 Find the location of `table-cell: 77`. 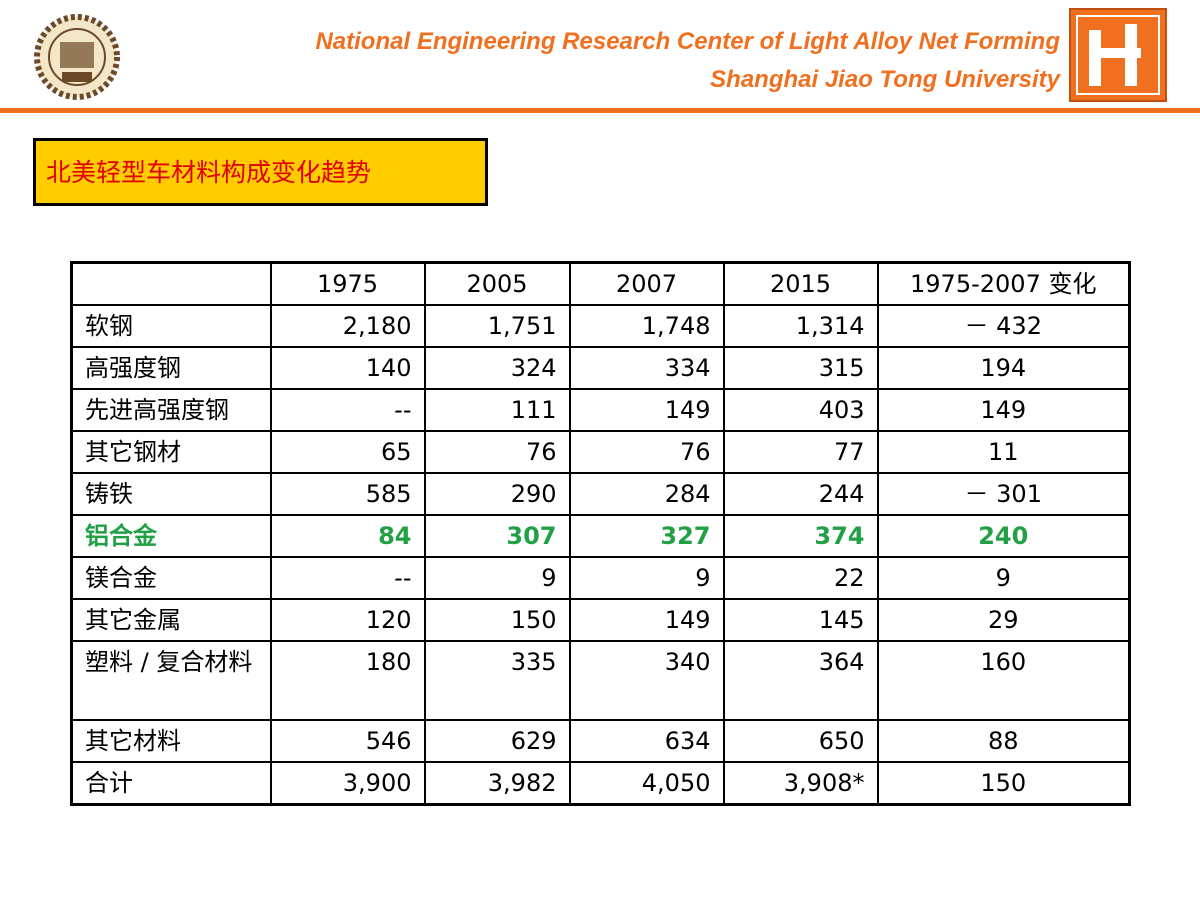

table-cell: 77 is located at coordinates (800, 452).